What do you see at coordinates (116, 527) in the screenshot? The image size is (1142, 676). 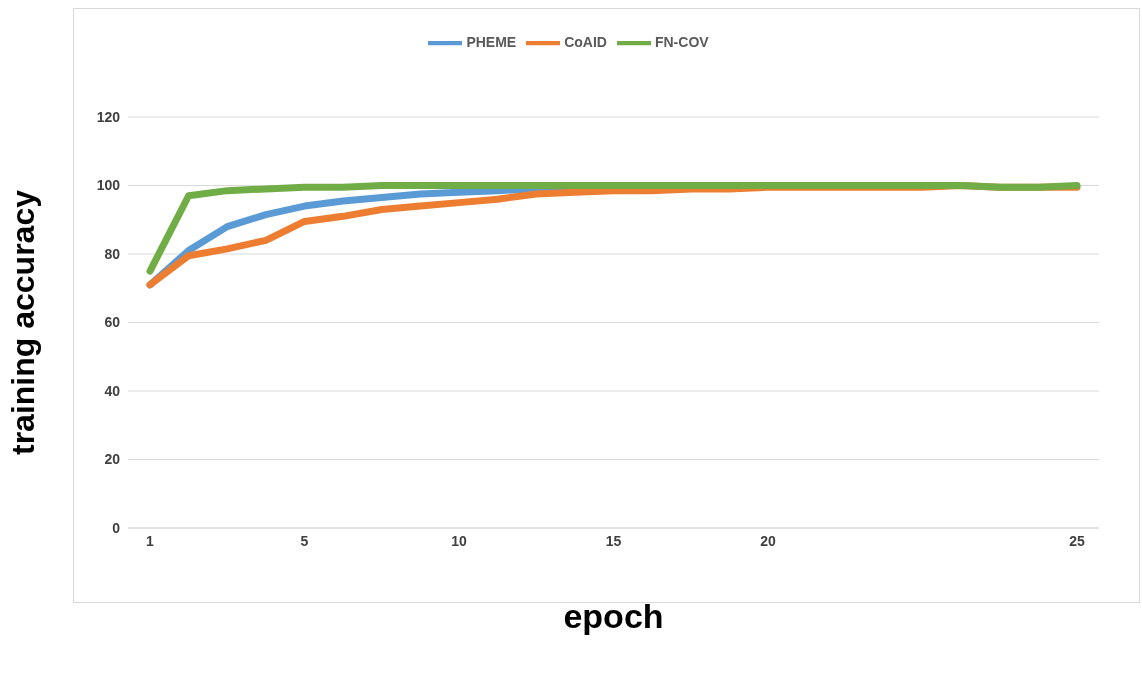 I see `y-tick-label: 0` at bounding box center [116, 527].